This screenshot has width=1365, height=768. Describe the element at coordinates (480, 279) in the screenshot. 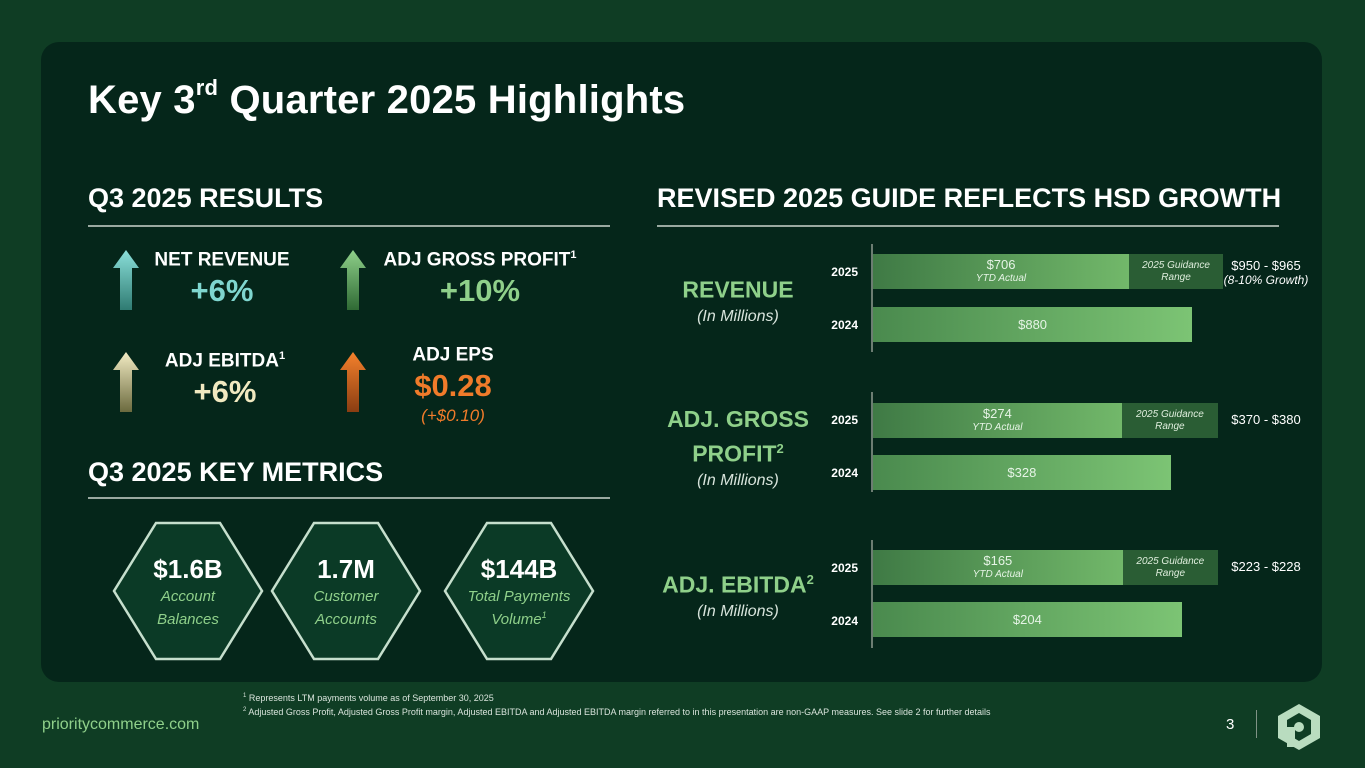

I see `metric-adj-gross-profit: ADJ GROSS PROFIT1 +10%` at that location.